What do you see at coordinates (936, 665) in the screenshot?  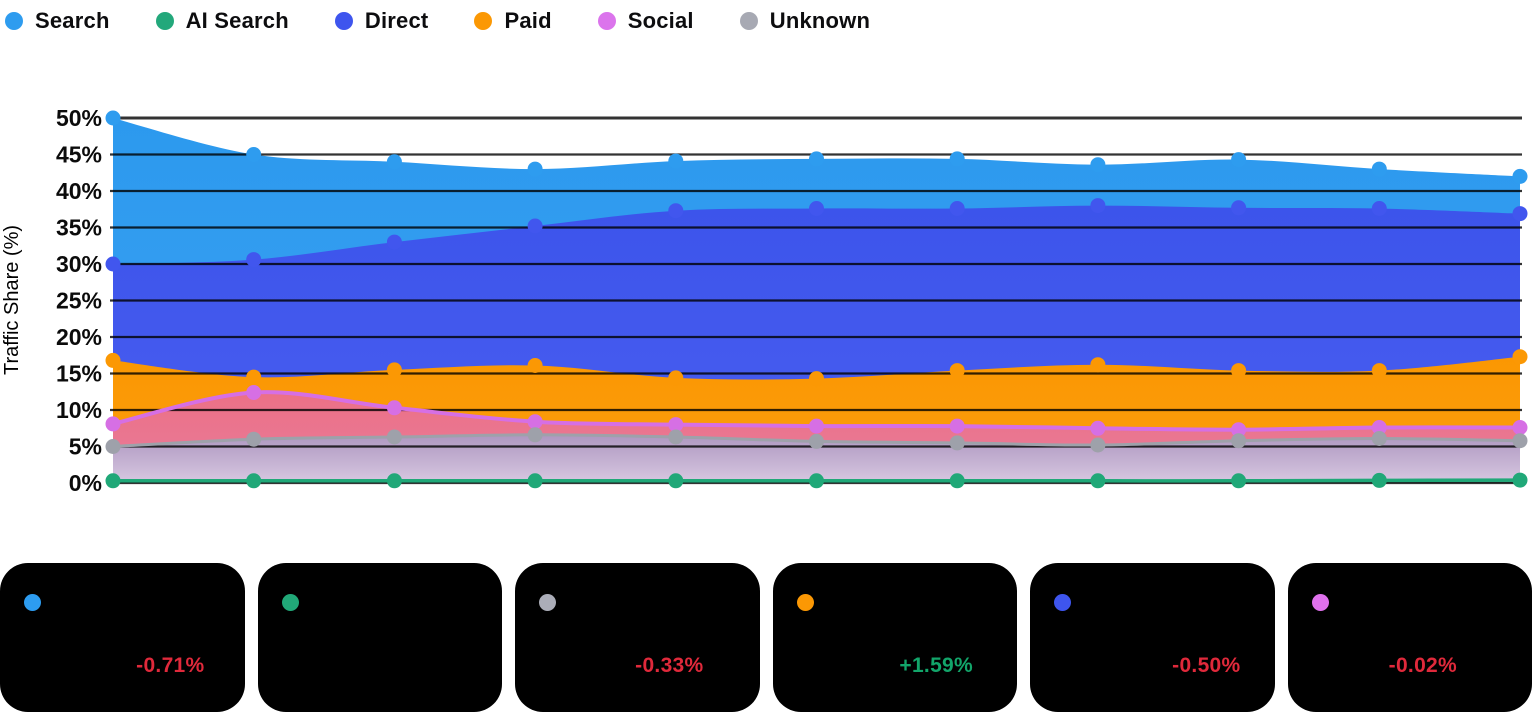 I see `change-badge: +1.59%` at bounding box center [936, 665].